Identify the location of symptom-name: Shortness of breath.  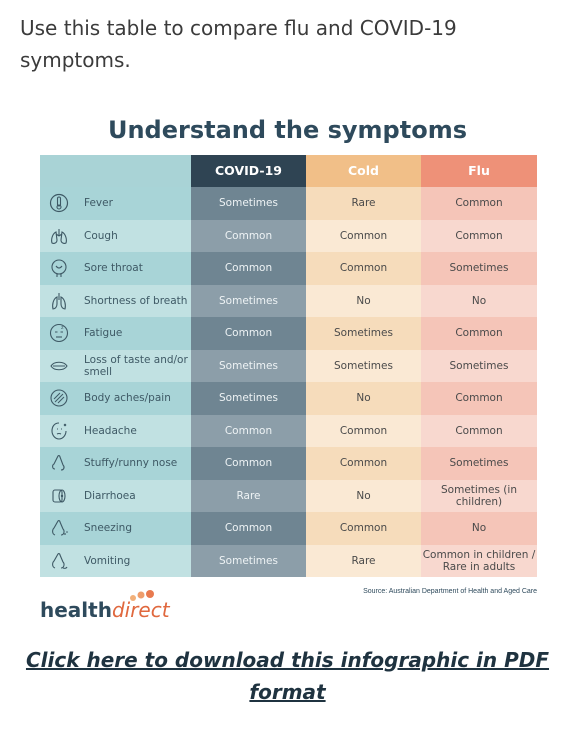
(136, 300).